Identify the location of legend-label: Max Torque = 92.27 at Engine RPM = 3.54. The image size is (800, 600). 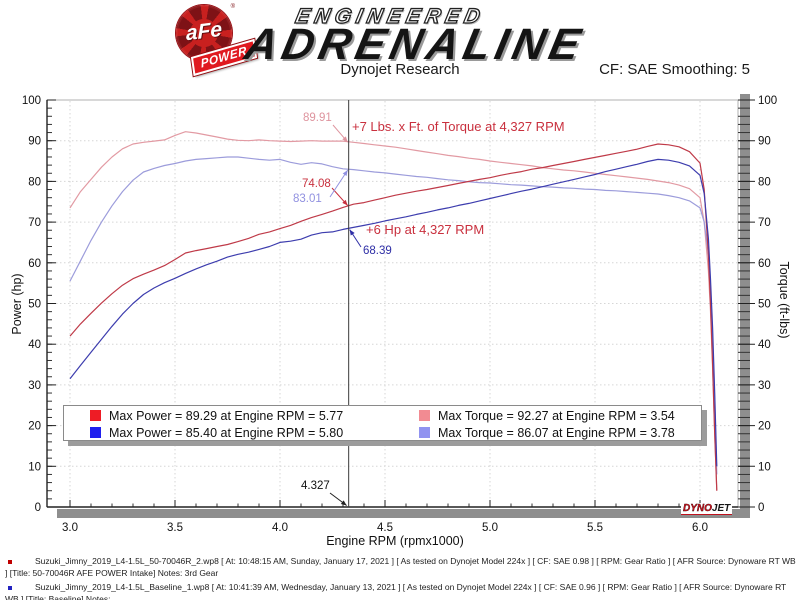
(556, 415).